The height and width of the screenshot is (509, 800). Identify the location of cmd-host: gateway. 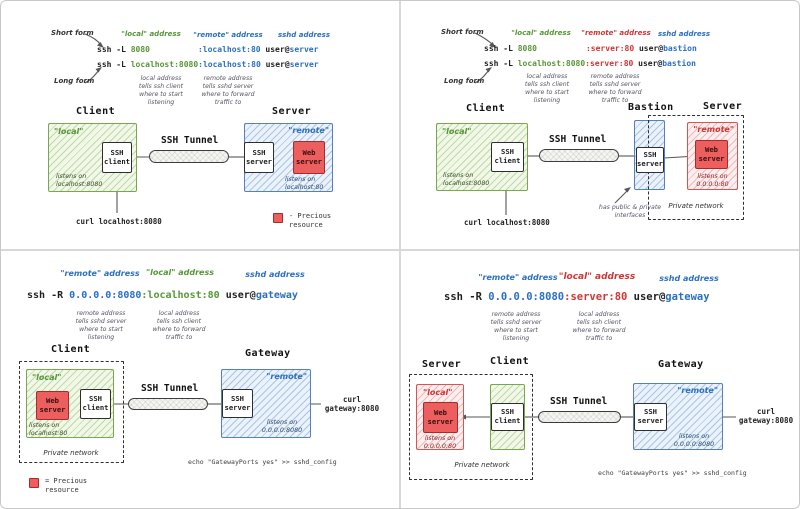
(687, 297).